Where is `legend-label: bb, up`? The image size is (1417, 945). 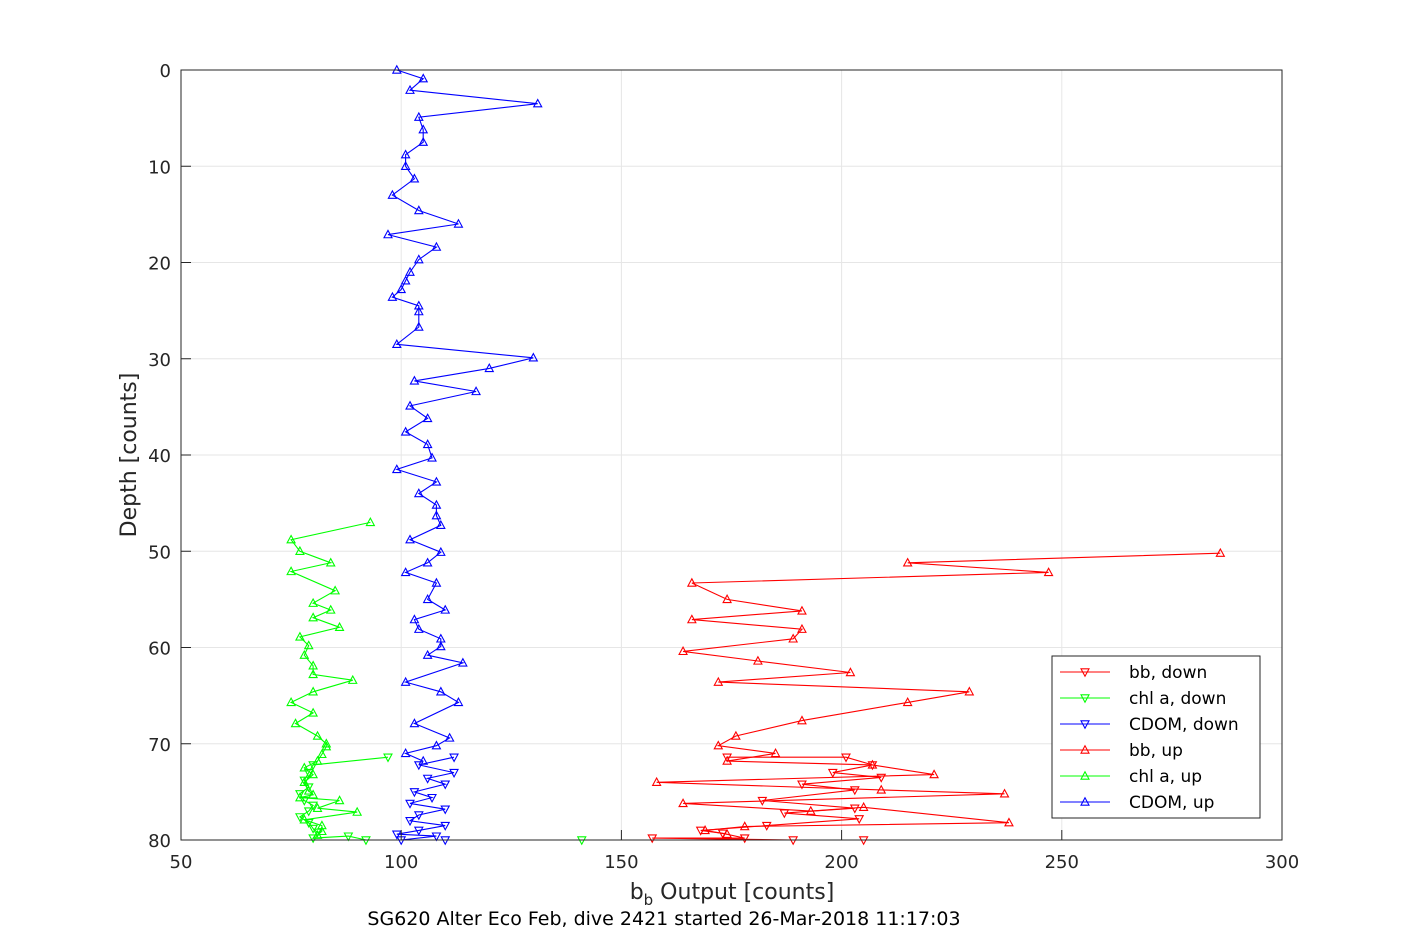
legend-label: bb, up is located at coordinates (1156, 751).